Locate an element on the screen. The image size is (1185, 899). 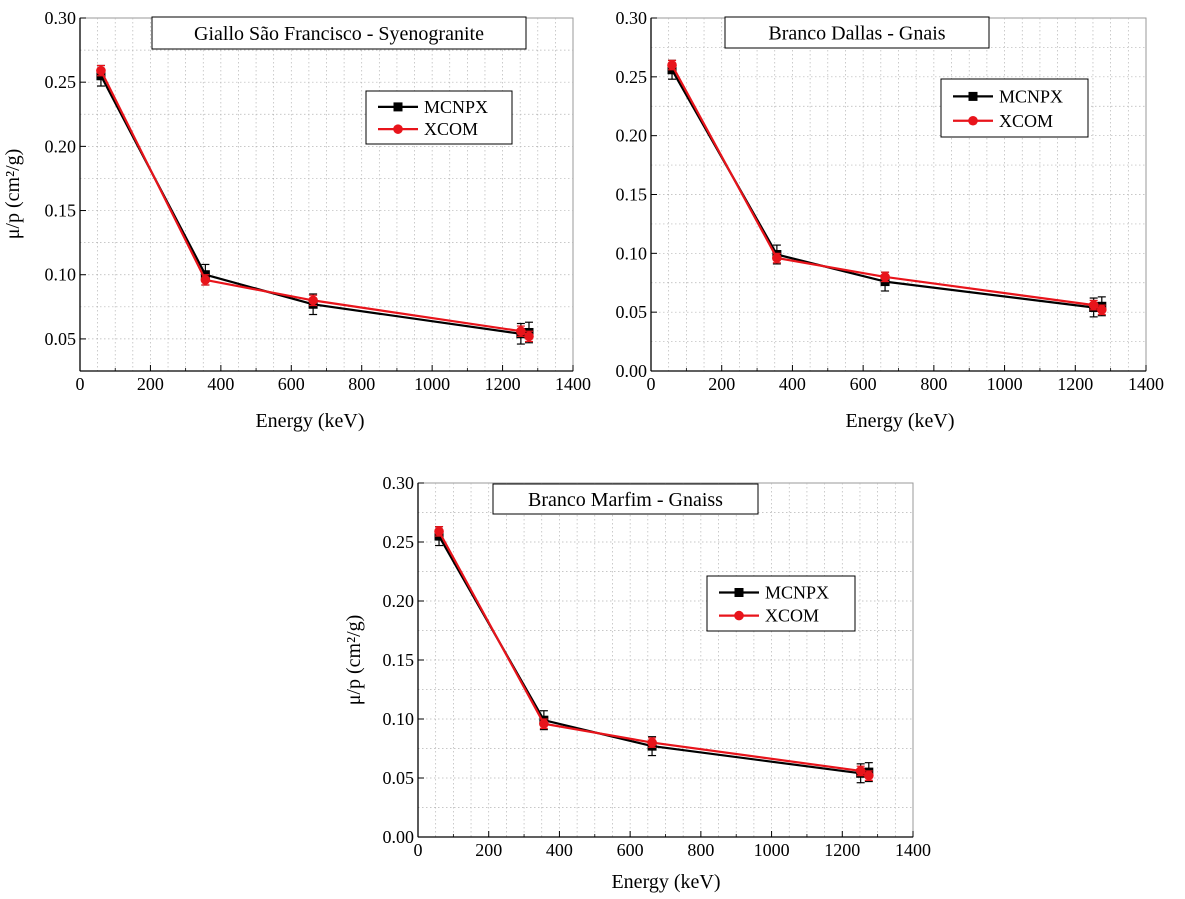
chart-title: Giallo São Francisco - Syenogranite is located at coordinates (339, 34).